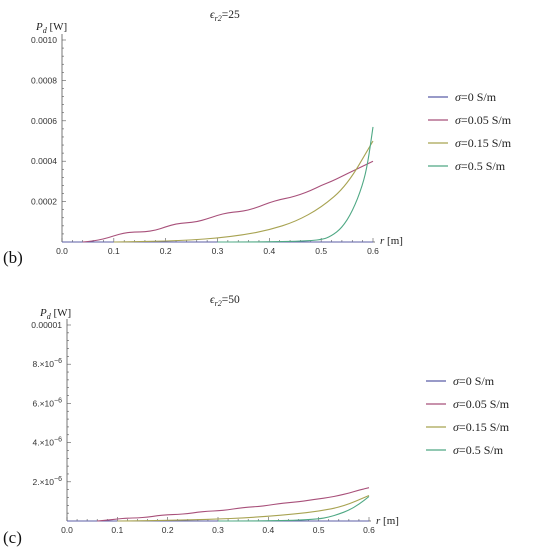 This screenshot has height=550, width=539. Describe the element at coordinates (44, 161) in the screenshot. I see `y-tick-label: 0.0004` at that location.